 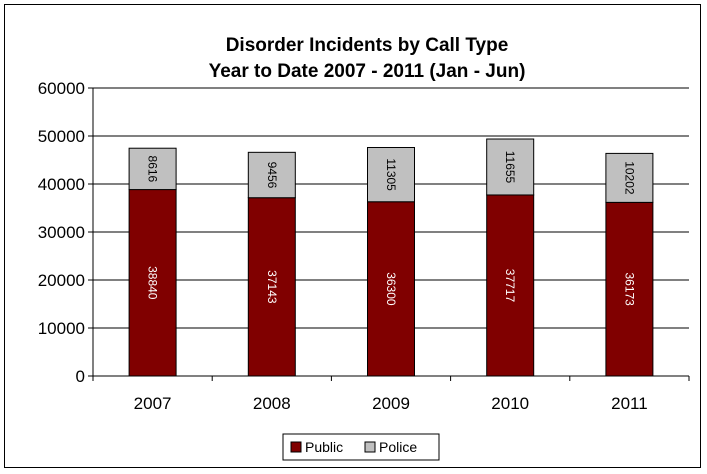 I want to click on bar-value-label: 11655, so click(x=510, y=167).